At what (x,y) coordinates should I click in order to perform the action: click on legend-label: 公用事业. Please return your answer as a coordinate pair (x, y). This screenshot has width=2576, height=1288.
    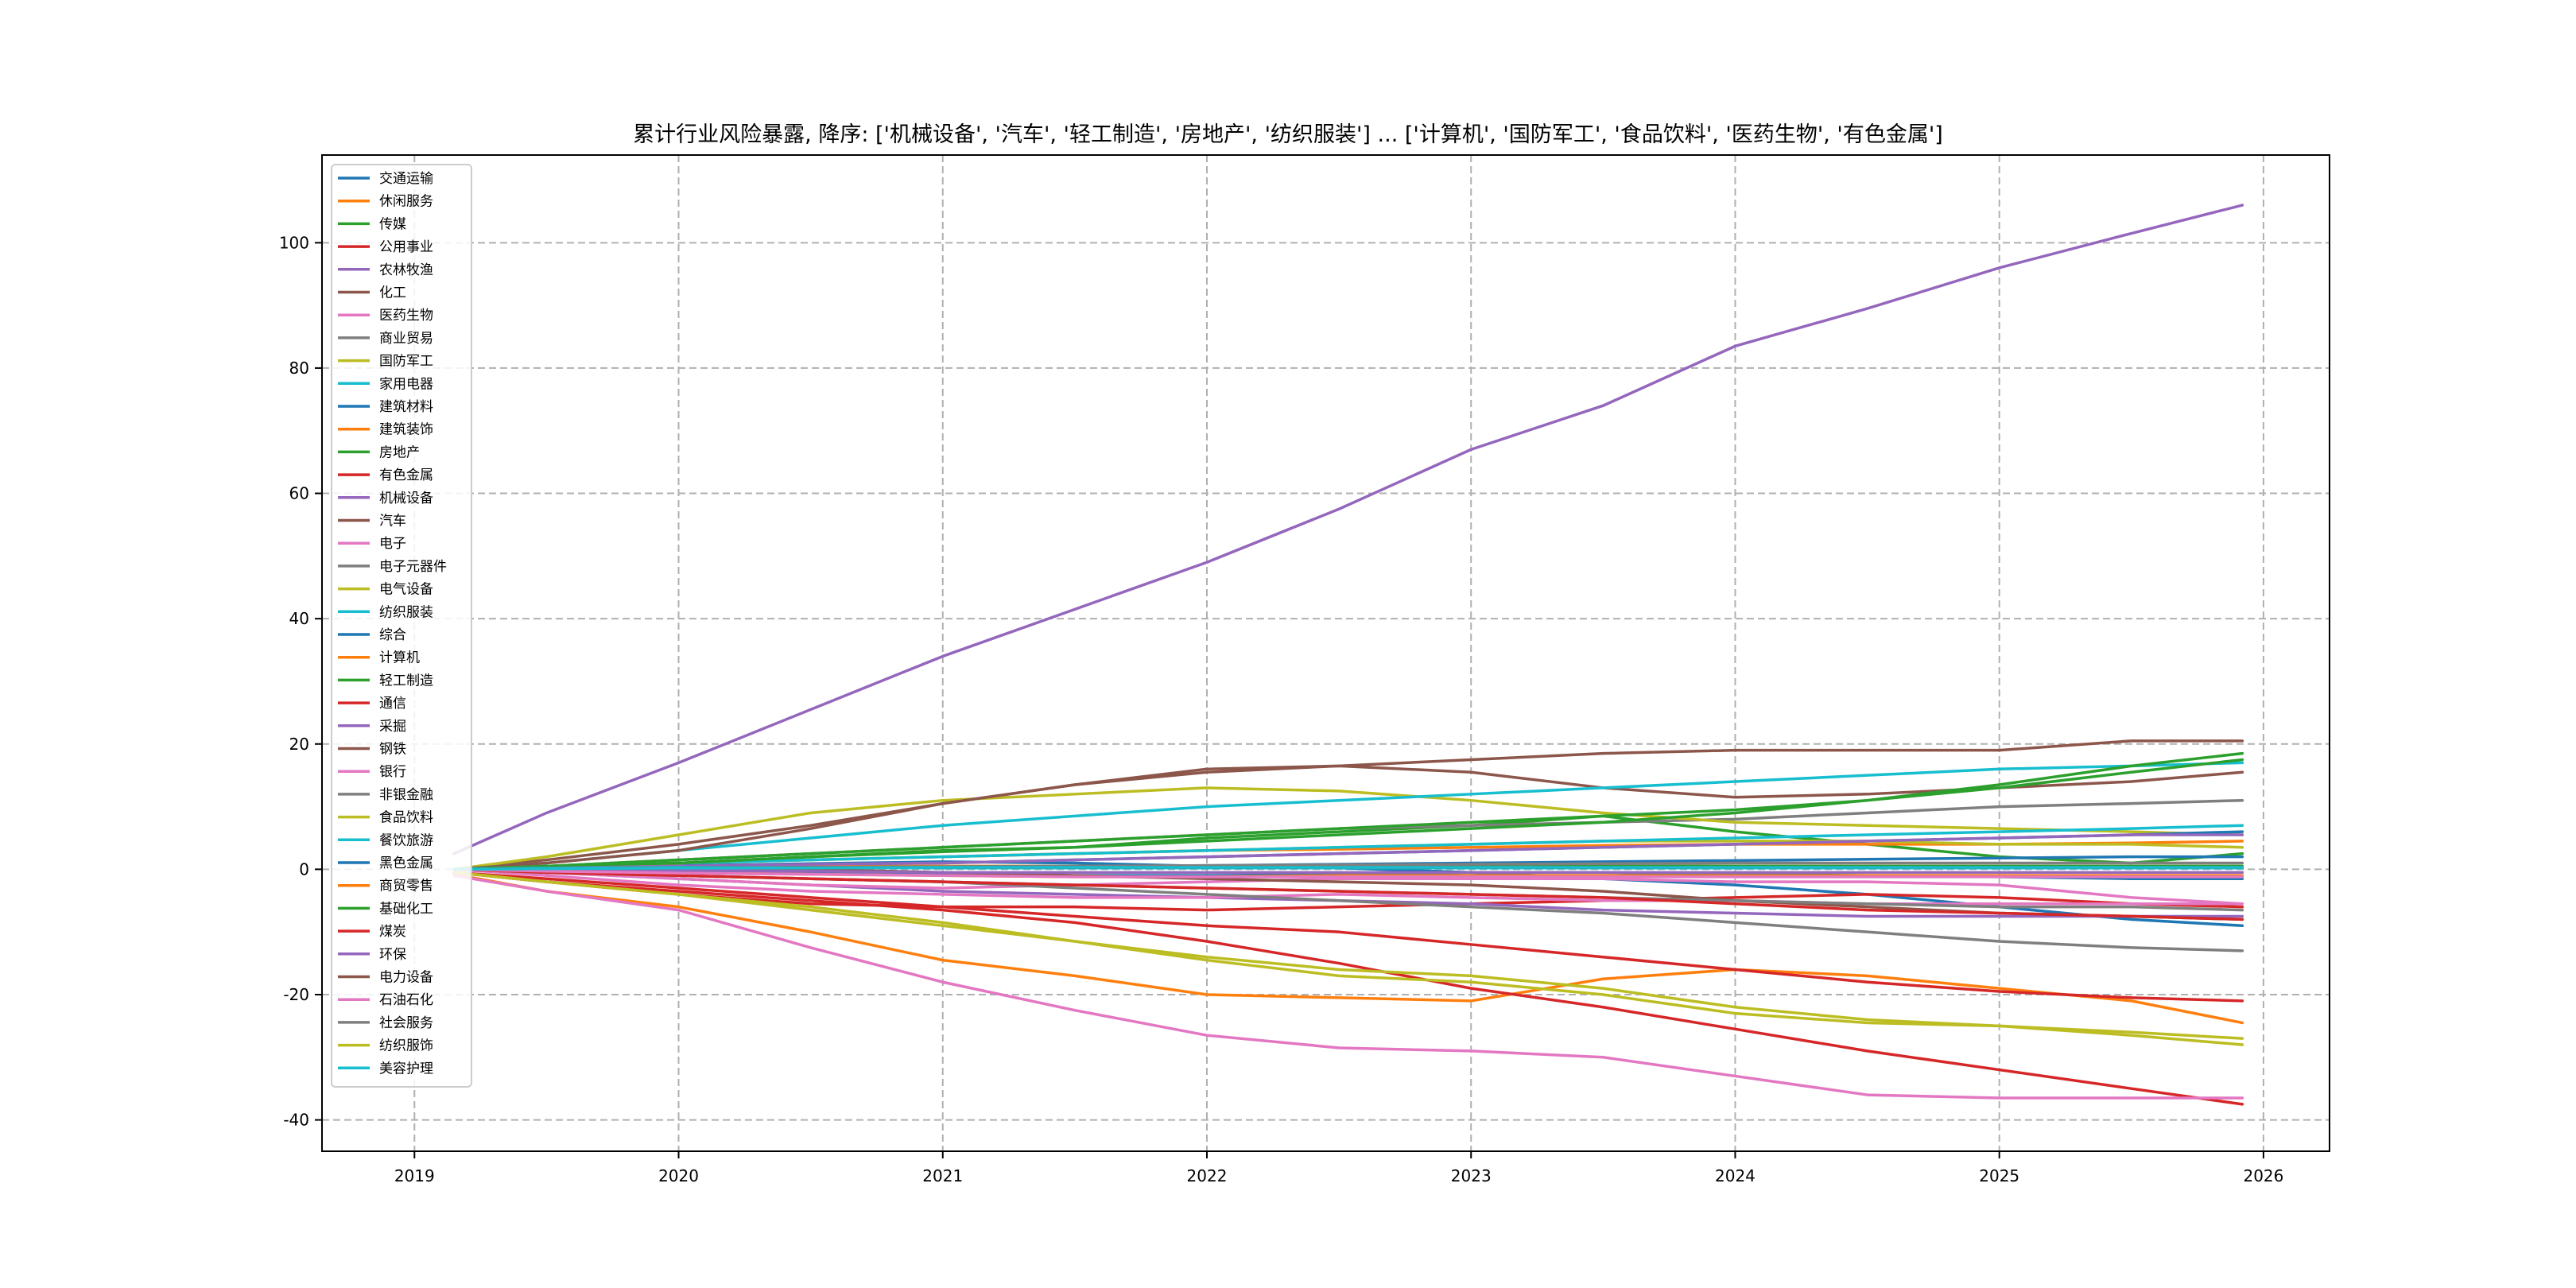
    Looking at the image, I should click on (406, 247).